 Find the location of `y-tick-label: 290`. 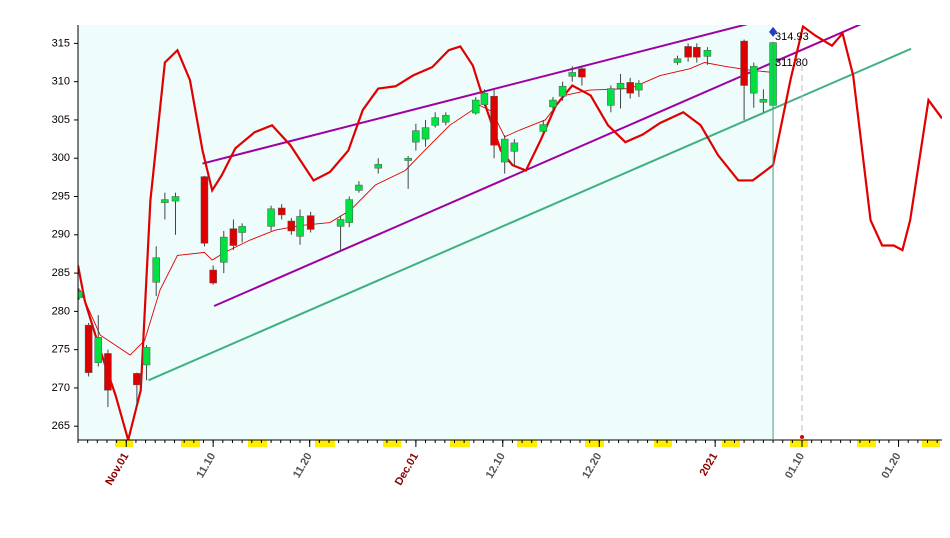

y-tick-label: 290 is located at coordinates (61, 235).